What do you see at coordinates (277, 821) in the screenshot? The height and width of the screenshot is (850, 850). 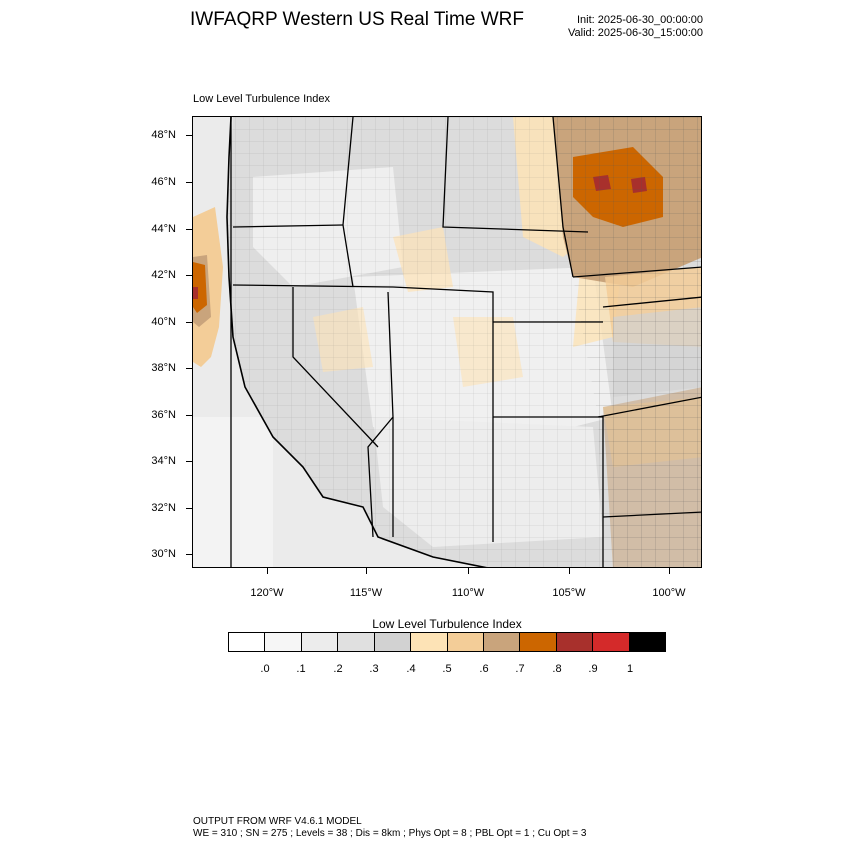 I see `footer-model-line: OUTPUT FROM WRF V4.6.1 MODEL` at bounding box center [277, 821].